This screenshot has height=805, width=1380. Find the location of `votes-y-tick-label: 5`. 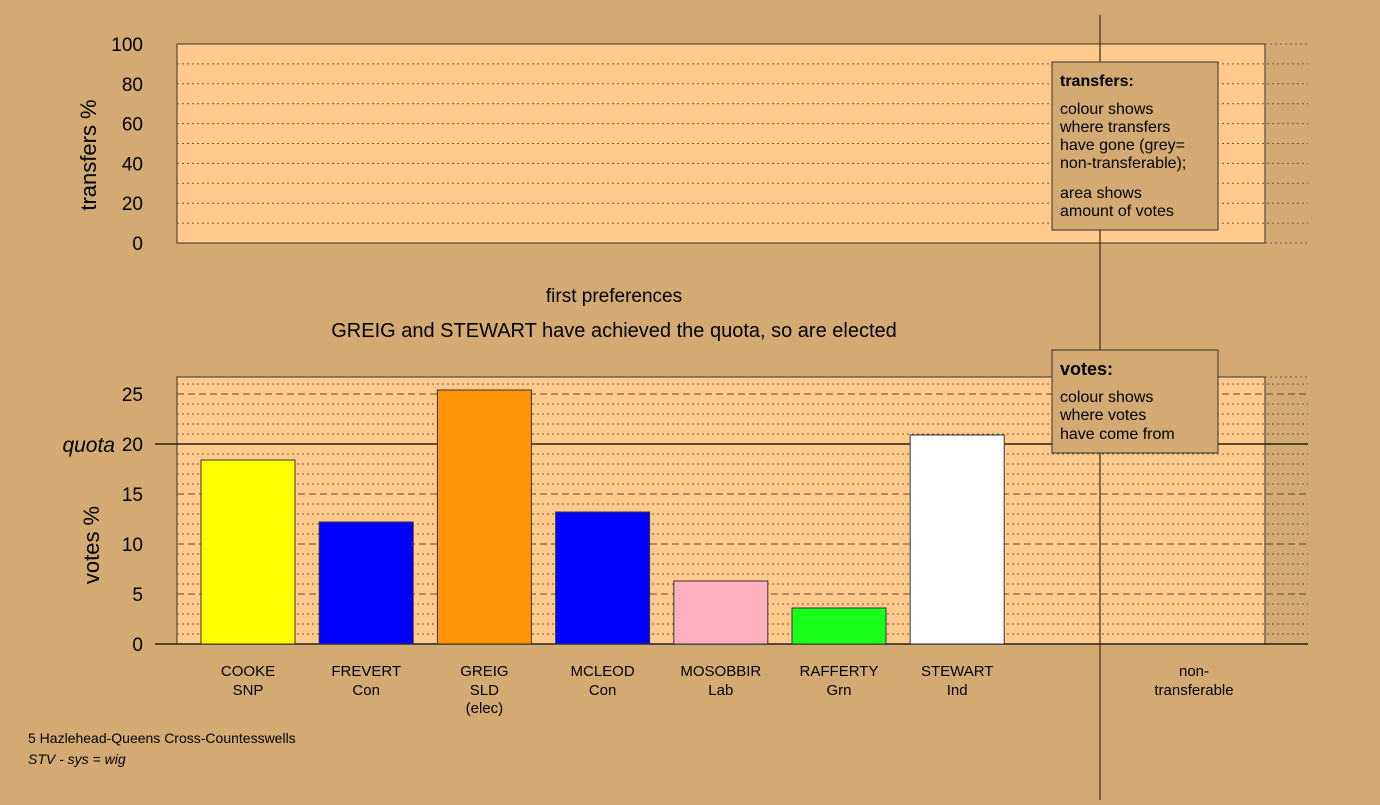

votes-y-tick-label: 5 is located at coordinates (137, 595).